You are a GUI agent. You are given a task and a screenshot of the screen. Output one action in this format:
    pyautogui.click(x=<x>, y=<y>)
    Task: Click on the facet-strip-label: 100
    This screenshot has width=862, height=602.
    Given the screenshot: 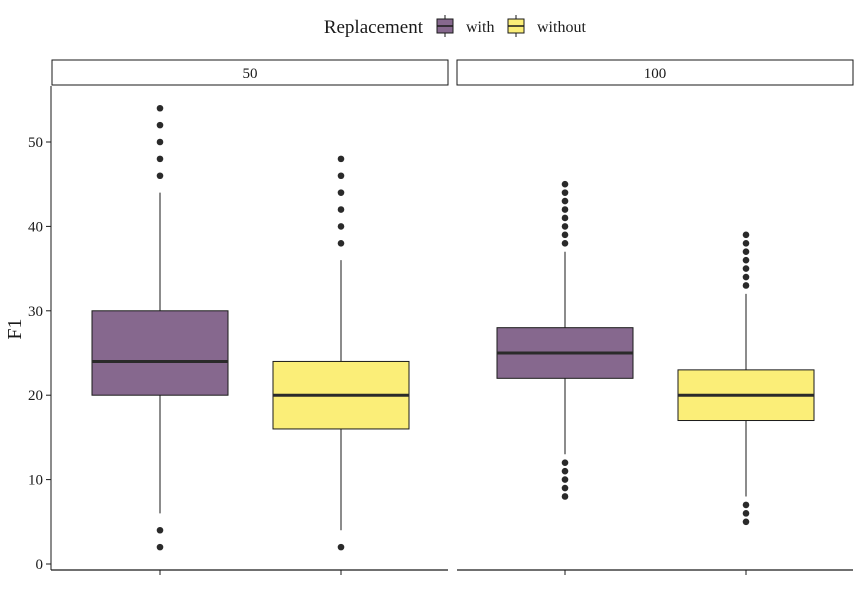 What is the action you would take?
    pyautogui.click(x=655, y=74)
    